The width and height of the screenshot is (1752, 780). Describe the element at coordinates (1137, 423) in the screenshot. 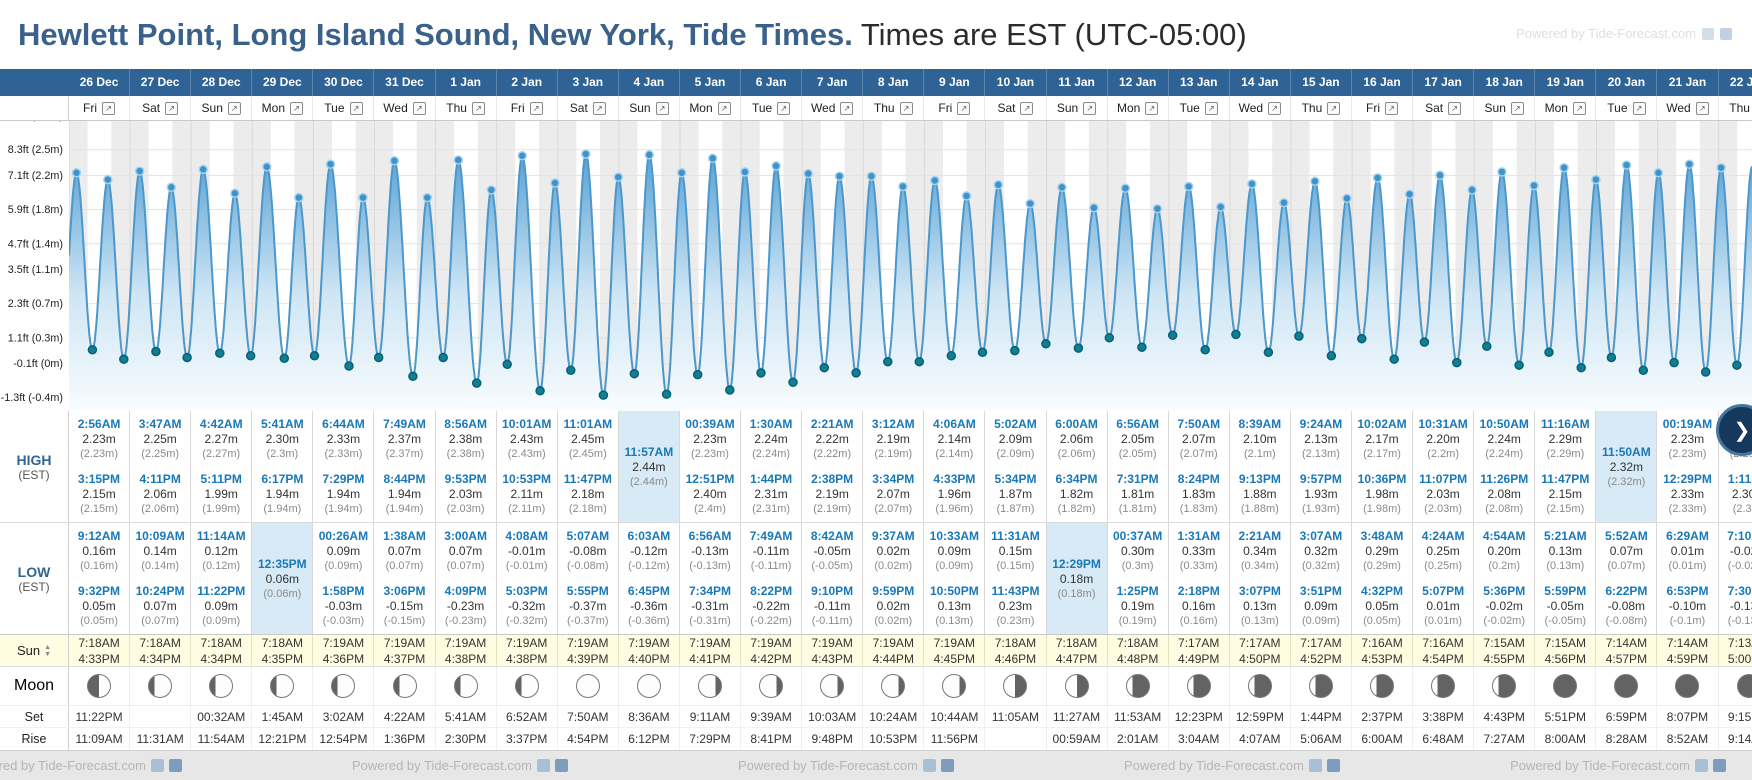

I see `tide-time: 6:56AM` at that location.